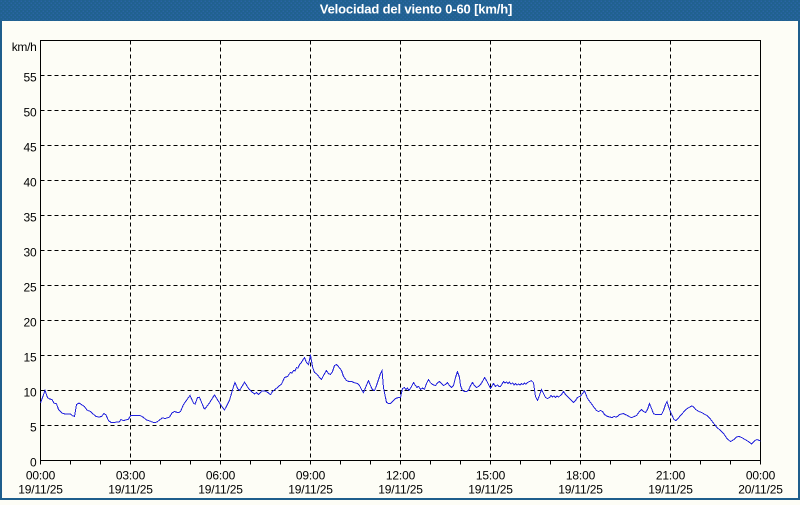 The height and width of the screenshot is (505, 800). I want to click on svg-text: 20, so click(30, 323).